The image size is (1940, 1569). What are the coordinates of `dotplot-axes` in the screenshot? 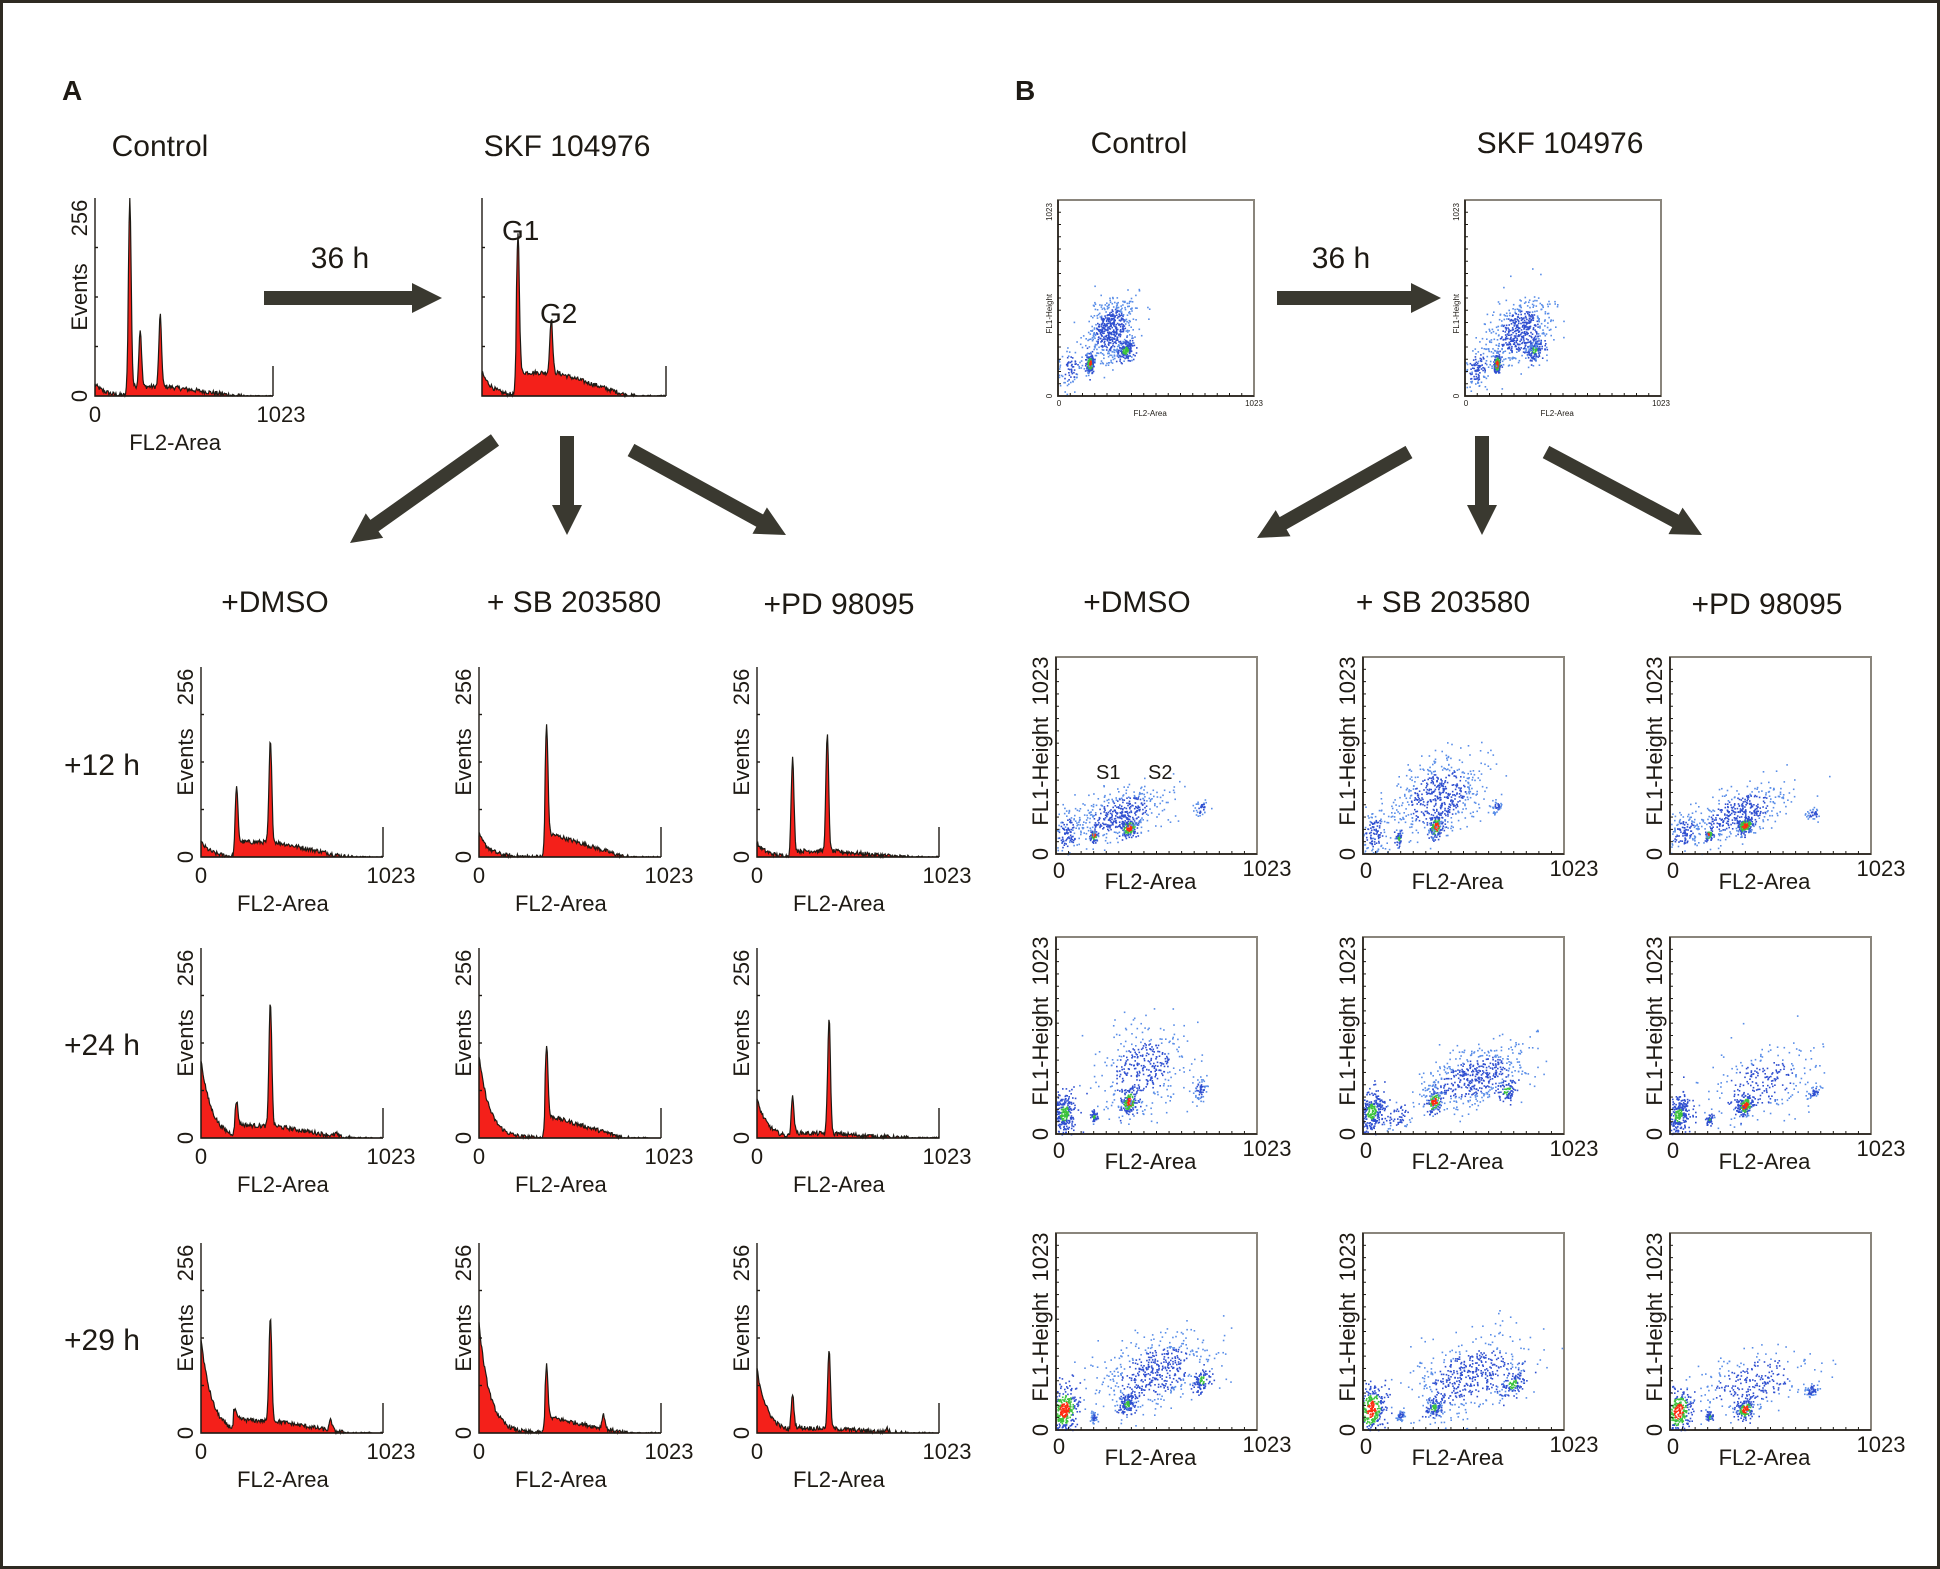 It's located at (1156, 756).